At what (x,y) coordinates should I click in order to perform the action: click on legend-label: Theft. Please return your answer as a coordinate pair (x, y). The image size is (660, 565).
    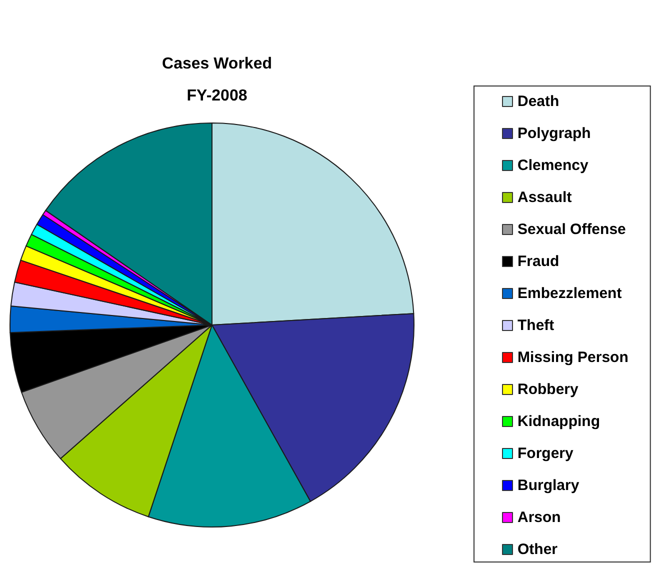
    Looking at the image, I should click on (536, 325).